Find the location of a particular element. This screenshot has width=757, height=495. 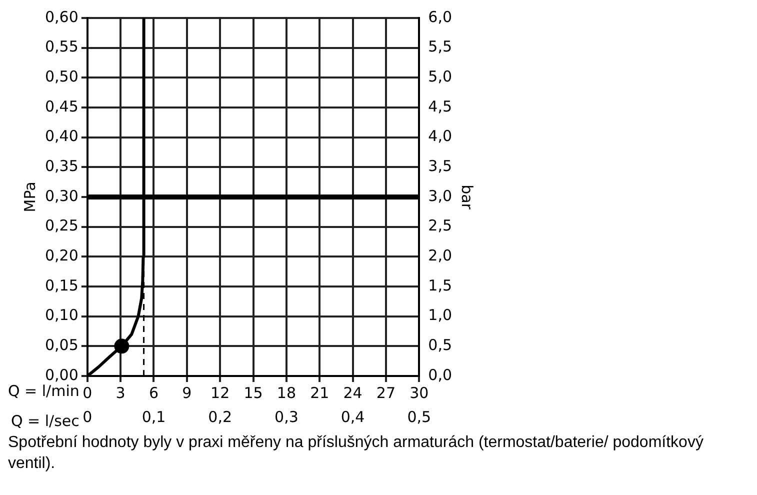

x-axis-title: Q = l/min is located at coordinates (44, 391).